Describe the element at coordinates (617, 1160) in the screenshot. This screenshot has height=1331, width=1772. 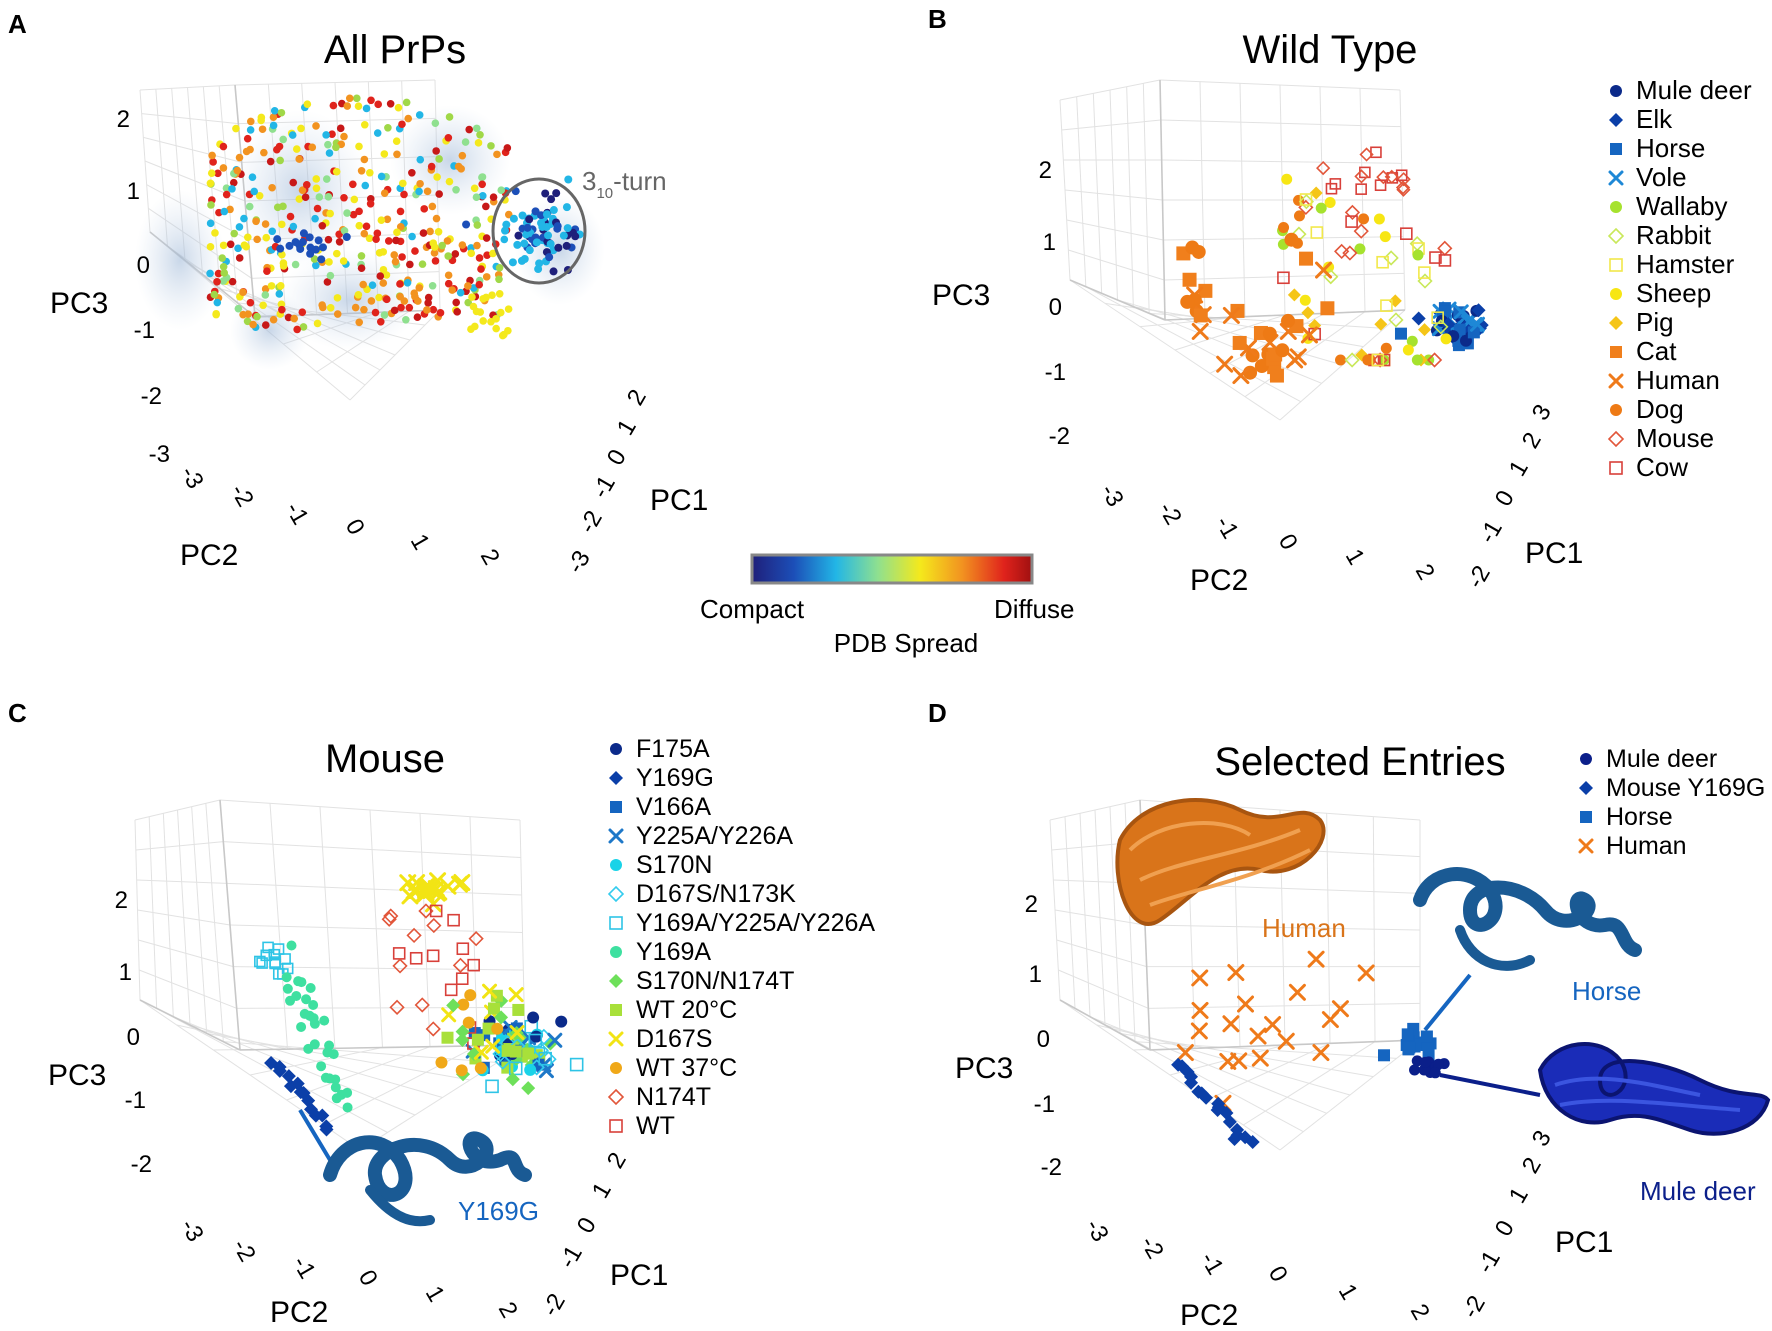
I see `depth-tick: 2` at that location.